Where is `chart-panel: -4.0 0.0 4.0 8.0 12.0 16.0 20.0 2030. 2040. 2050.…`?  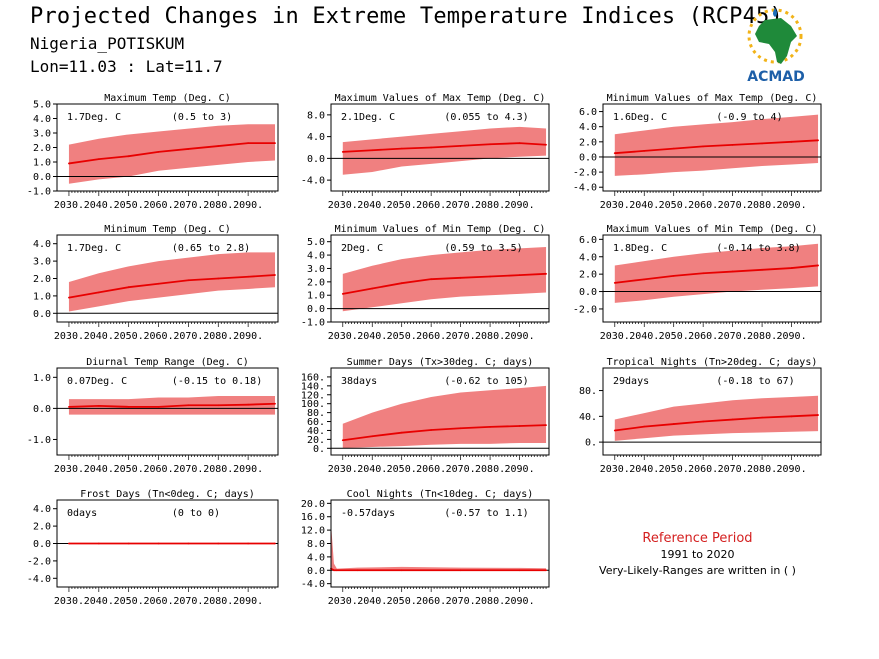 chart-panel: -4.0 0.0 4.0 8.0 12.0 16.0 20.0 2030. 2040. 2050.… is located at coordinates (425, 548).